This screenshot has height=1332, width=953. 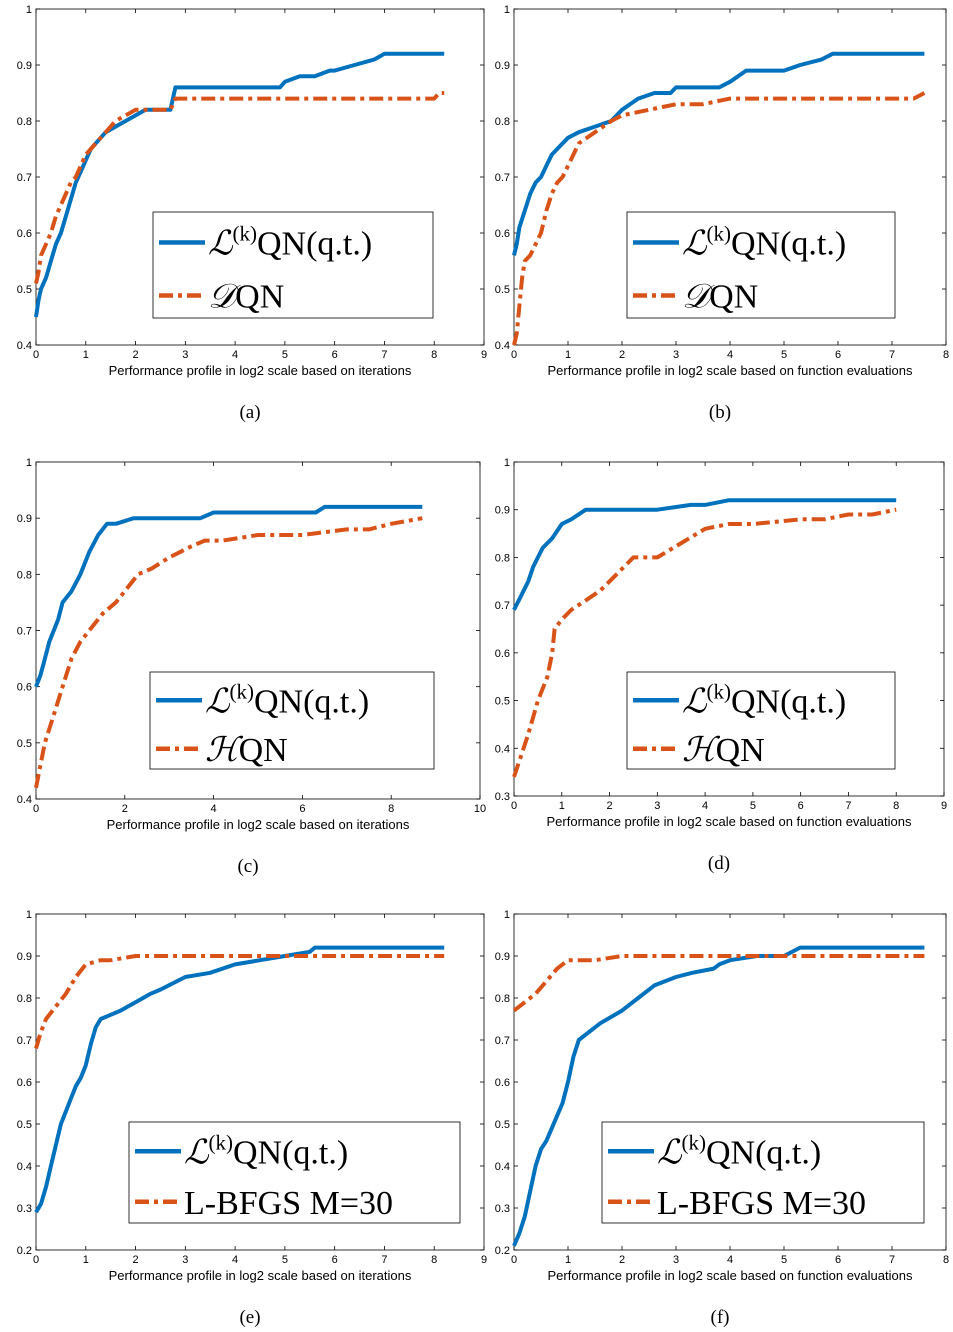 What do you see at coordinates (720, 412) in the screenshot?
I see `panel-caption: (b)` at bounding box center [720, 412].